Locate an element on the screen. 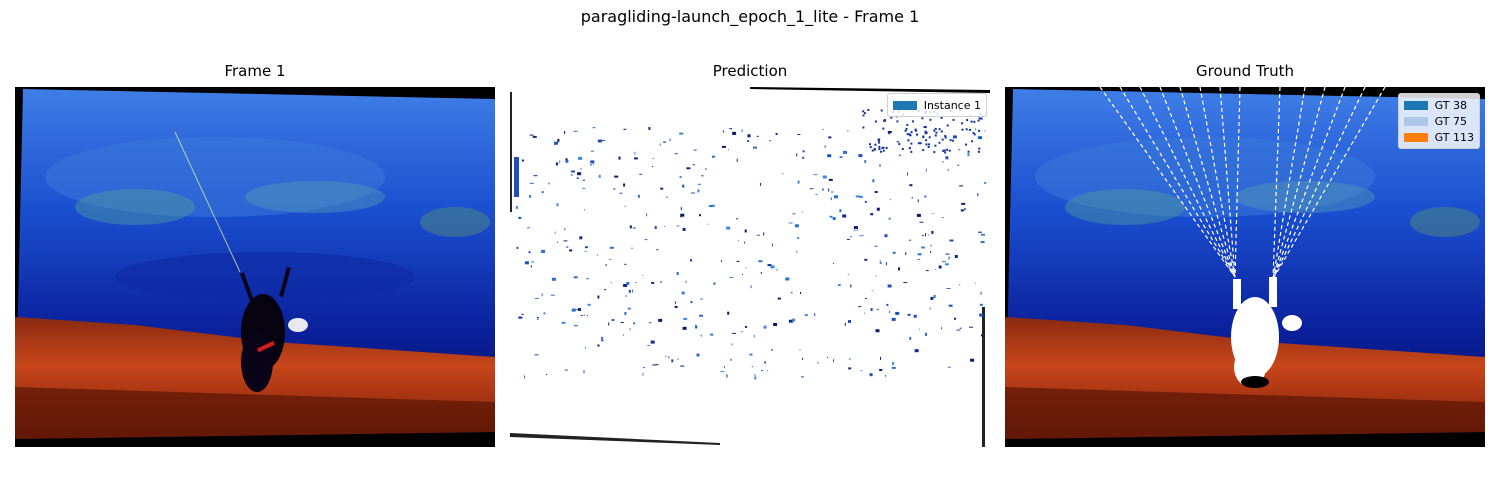  ground-truth-legend: GT 38 GT 75 GT 113 is located at coordinates (1438, 121).